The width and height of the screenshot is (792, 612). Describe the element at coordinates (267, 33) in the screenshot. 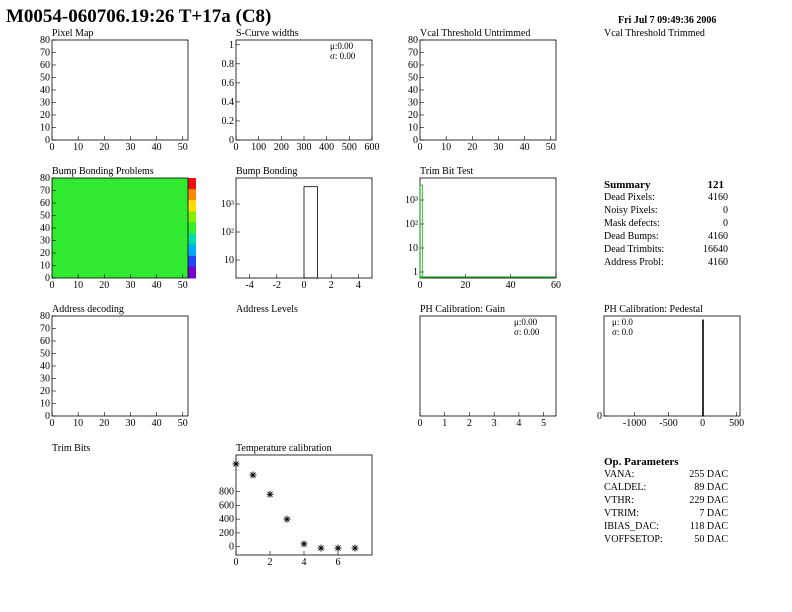

I see `chart-title: S-Curve widths` at that location.